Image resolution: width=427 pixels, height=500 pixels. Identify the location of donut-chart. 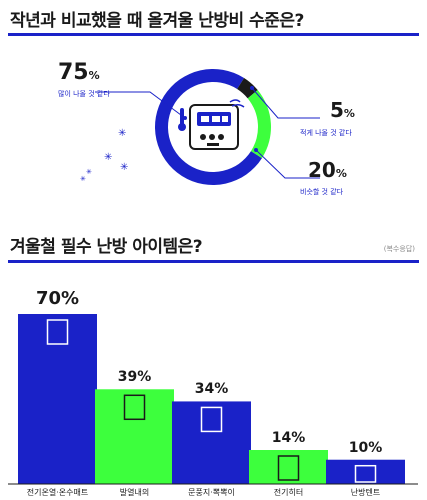
(207, 126).